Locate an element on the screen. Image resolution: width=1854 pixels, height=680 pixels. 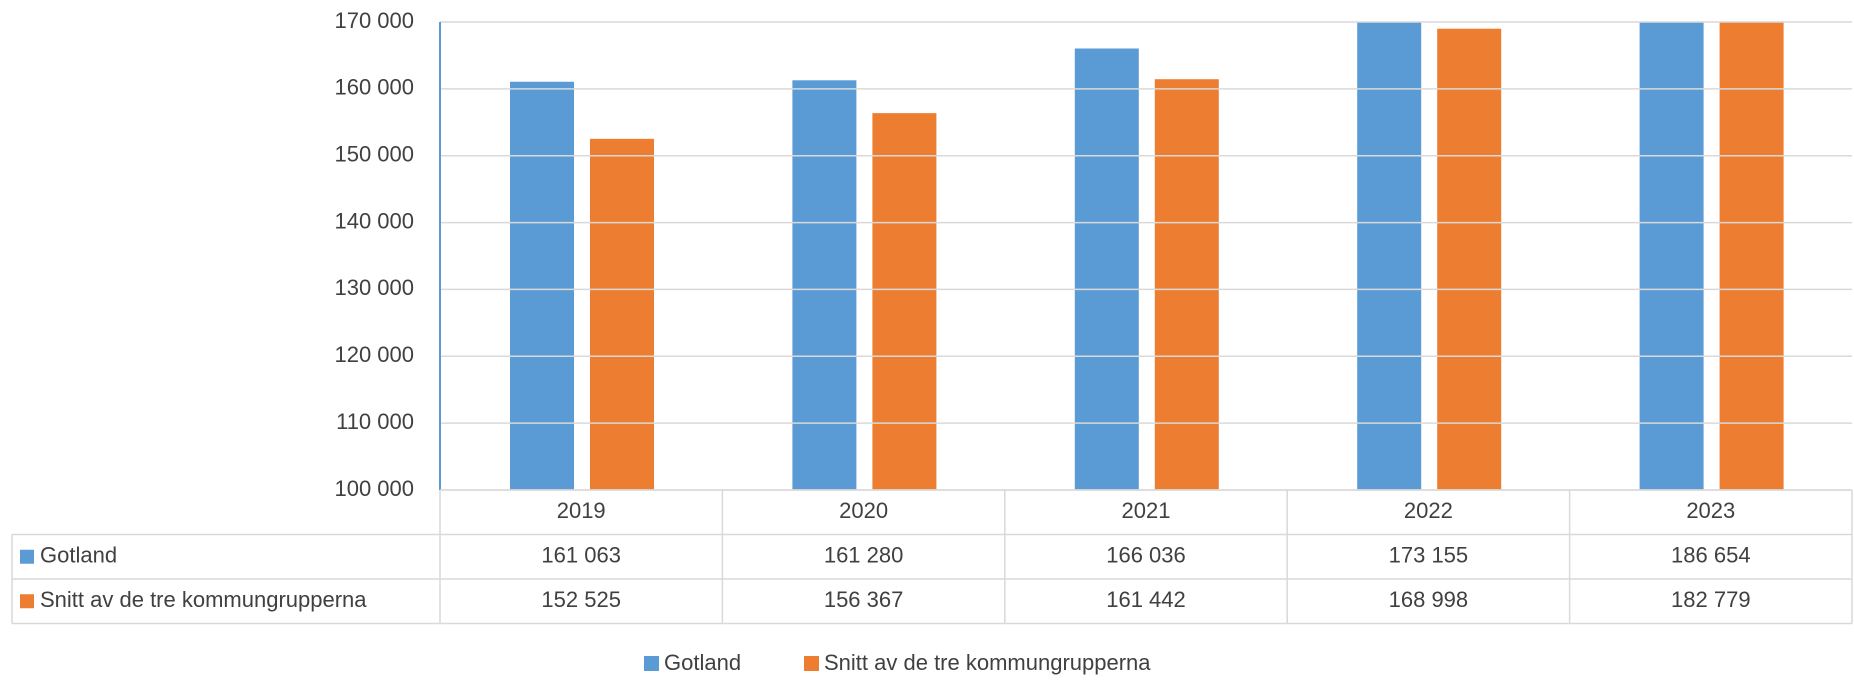
legend-label: Snitt av de tre kommungrupperna is located at coordinates (987, 662).